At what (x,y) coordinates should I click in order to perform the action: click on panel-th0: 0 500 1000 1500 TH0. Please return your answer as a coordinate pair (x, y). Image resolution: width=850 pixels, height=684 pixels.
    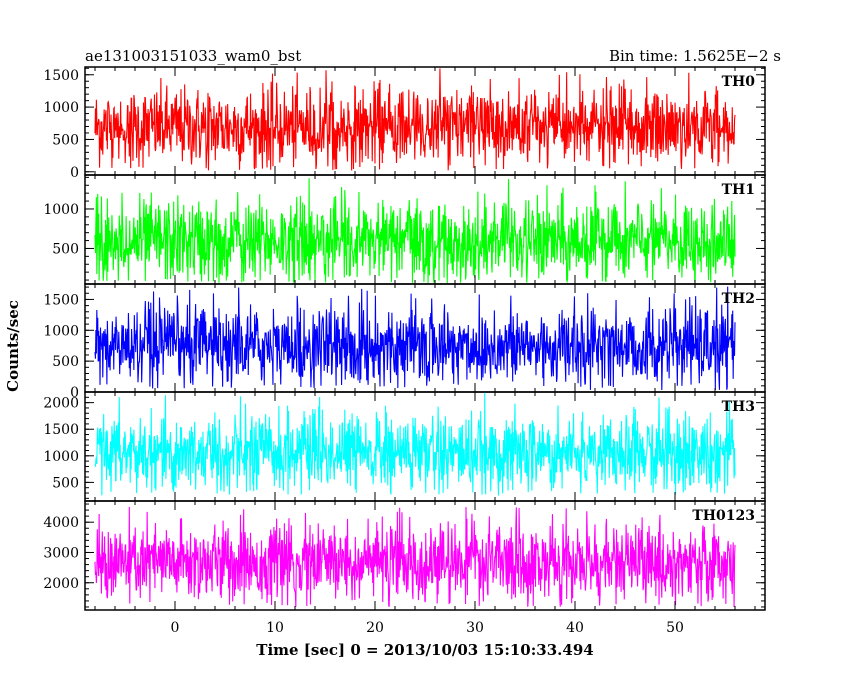
    Looking at the image, I should click on (404, 123).